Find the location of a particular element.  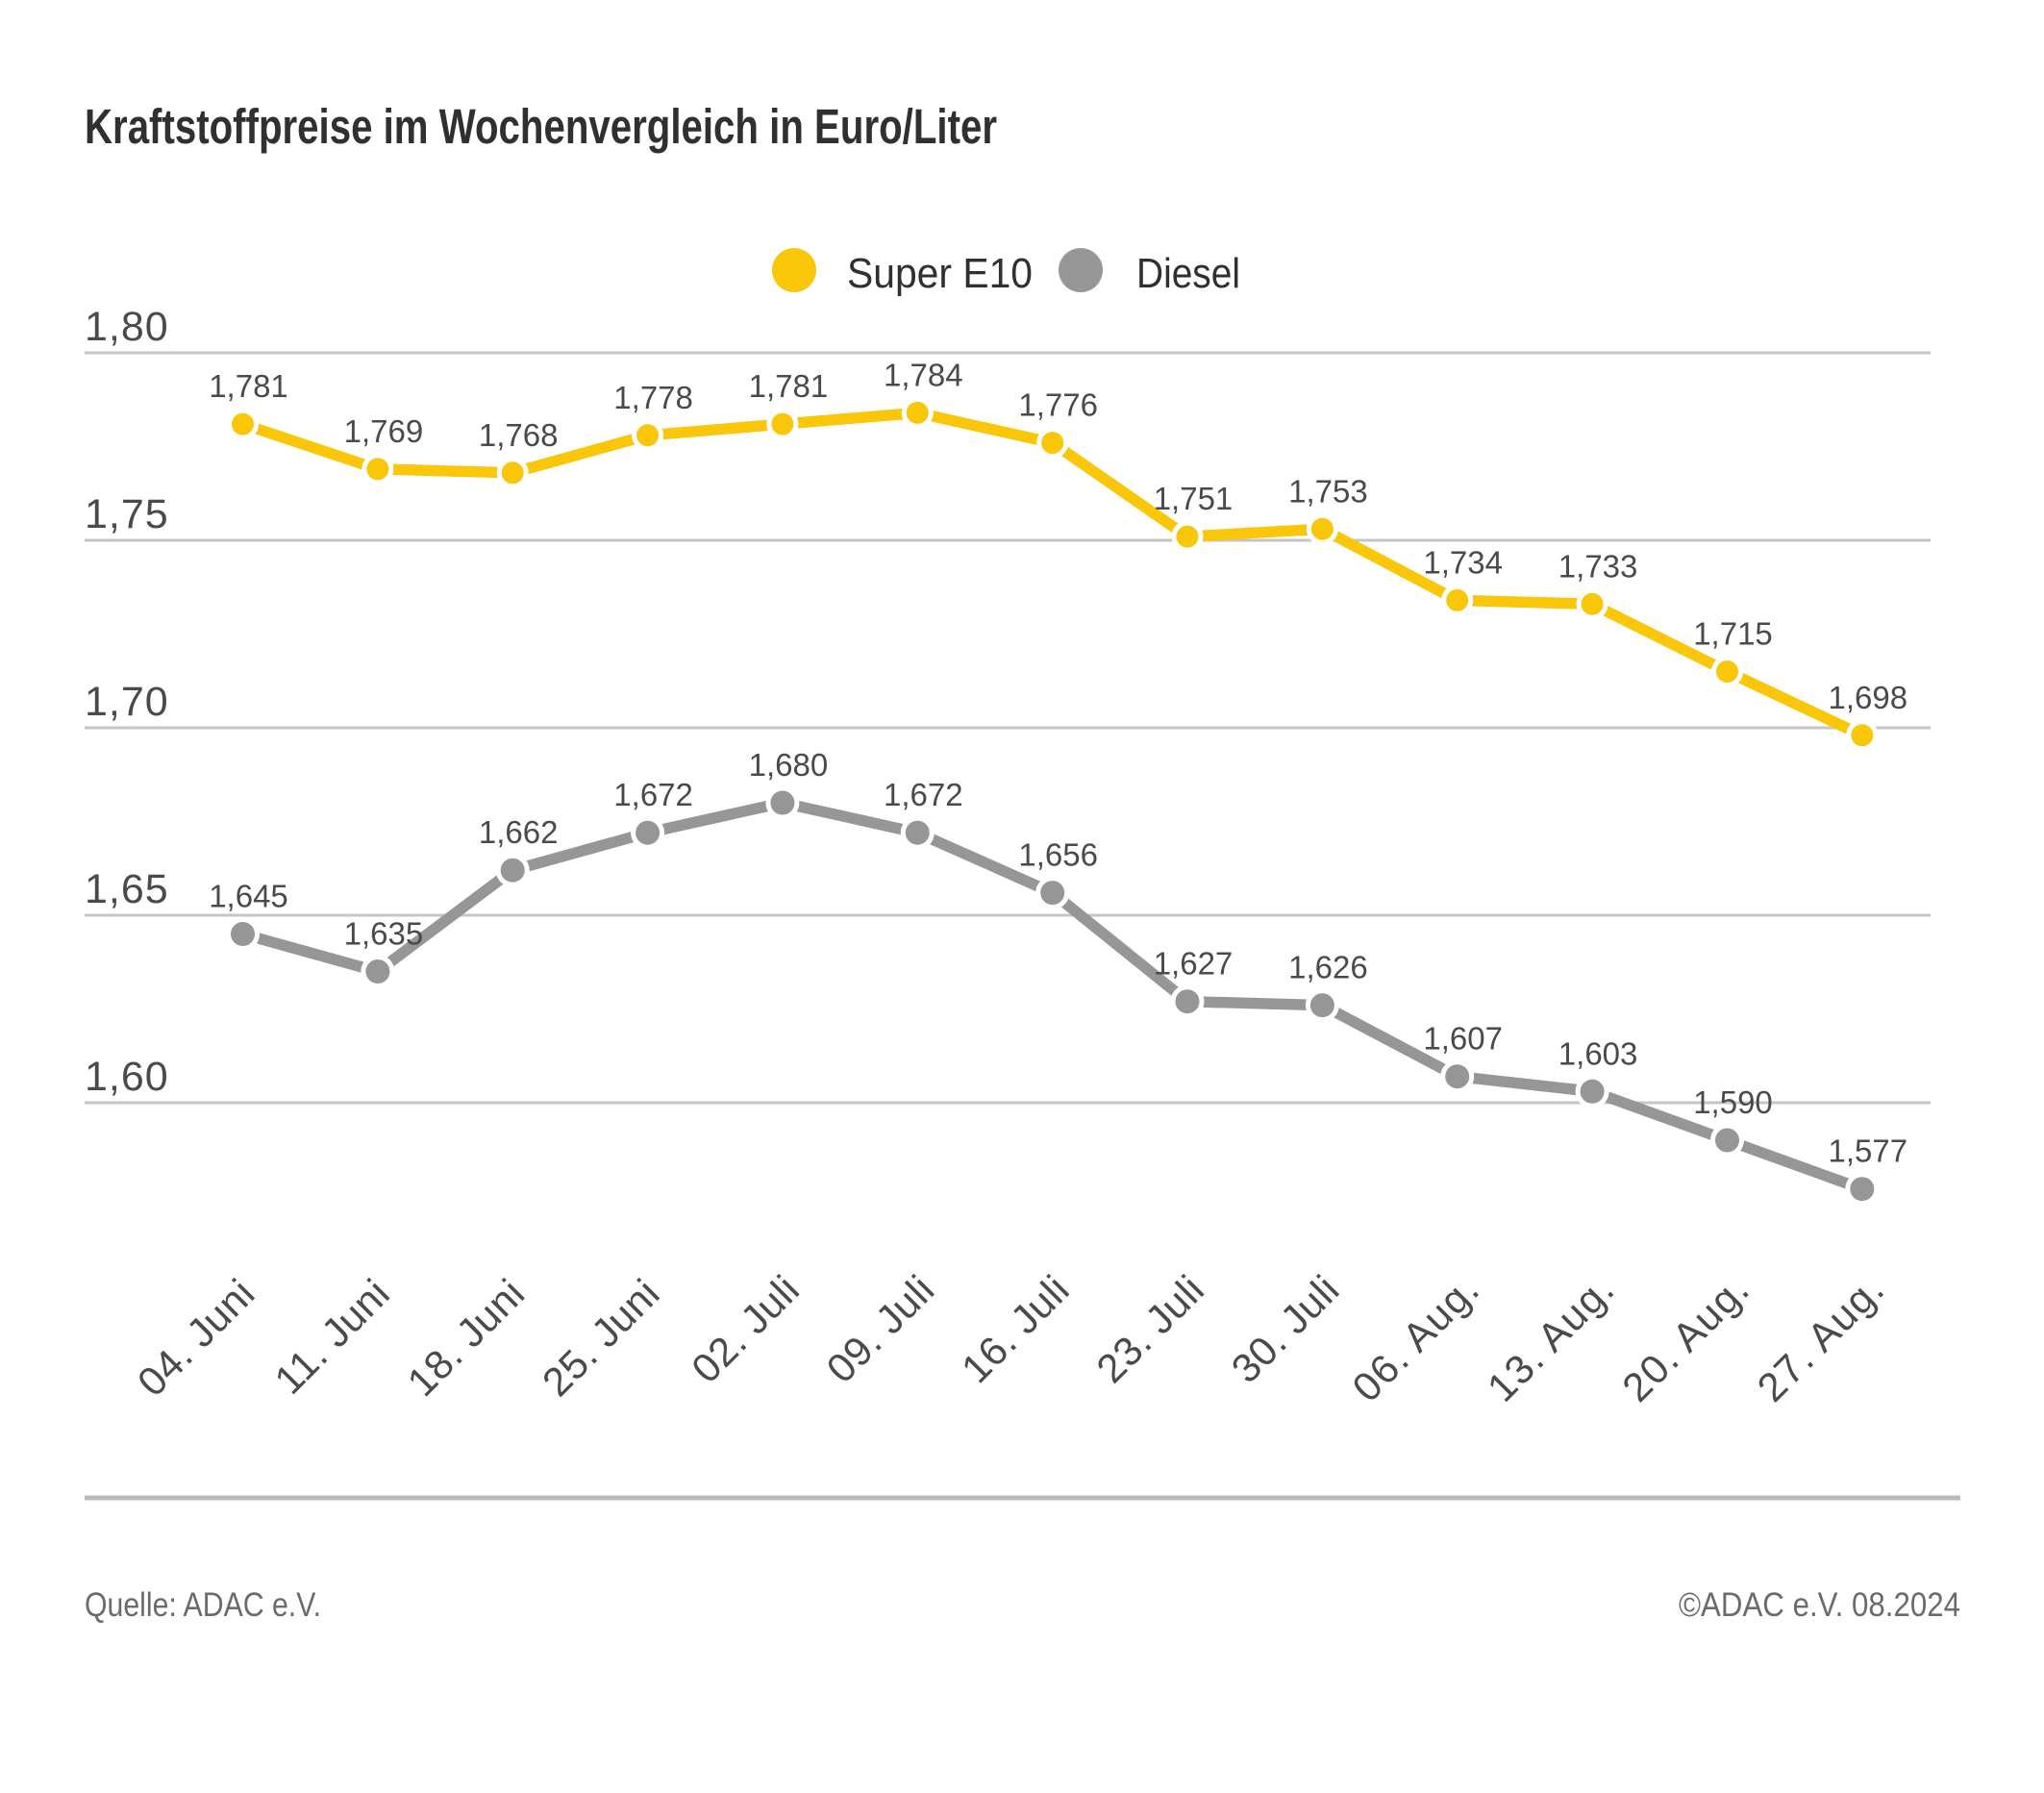

svg-text: 1,80 is located at coordinates (127, 327).